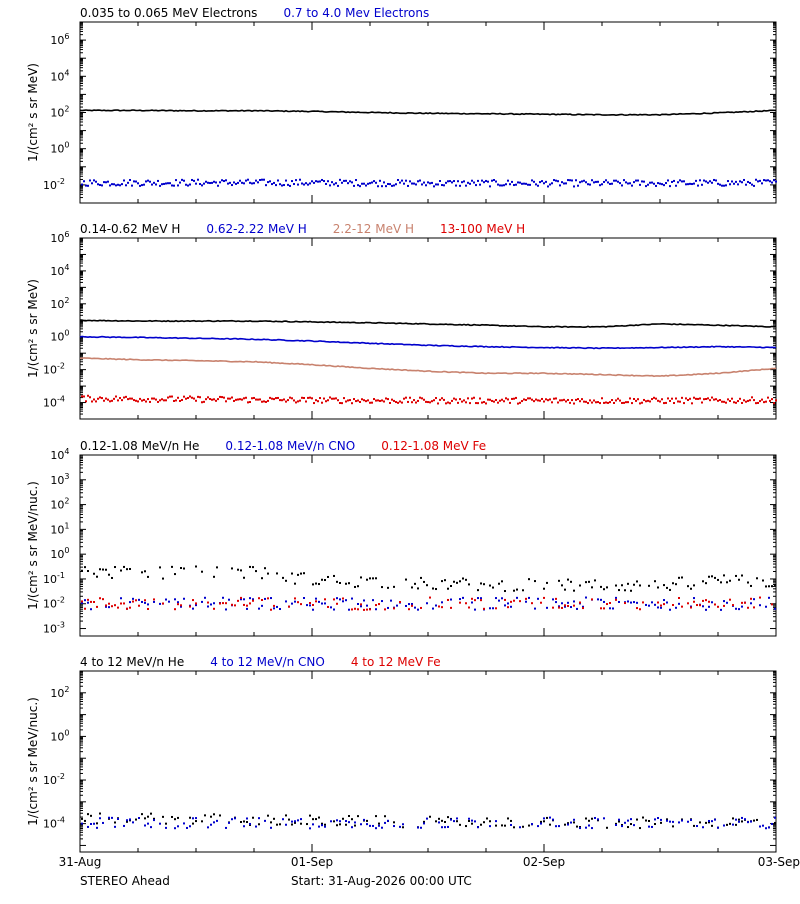 This screenshot has height=904, width=800. What do you see at coordinates (80, 862) in the screenshot?
I see `x-tick-label: 31-Aug` at bounding box center [80, 862].